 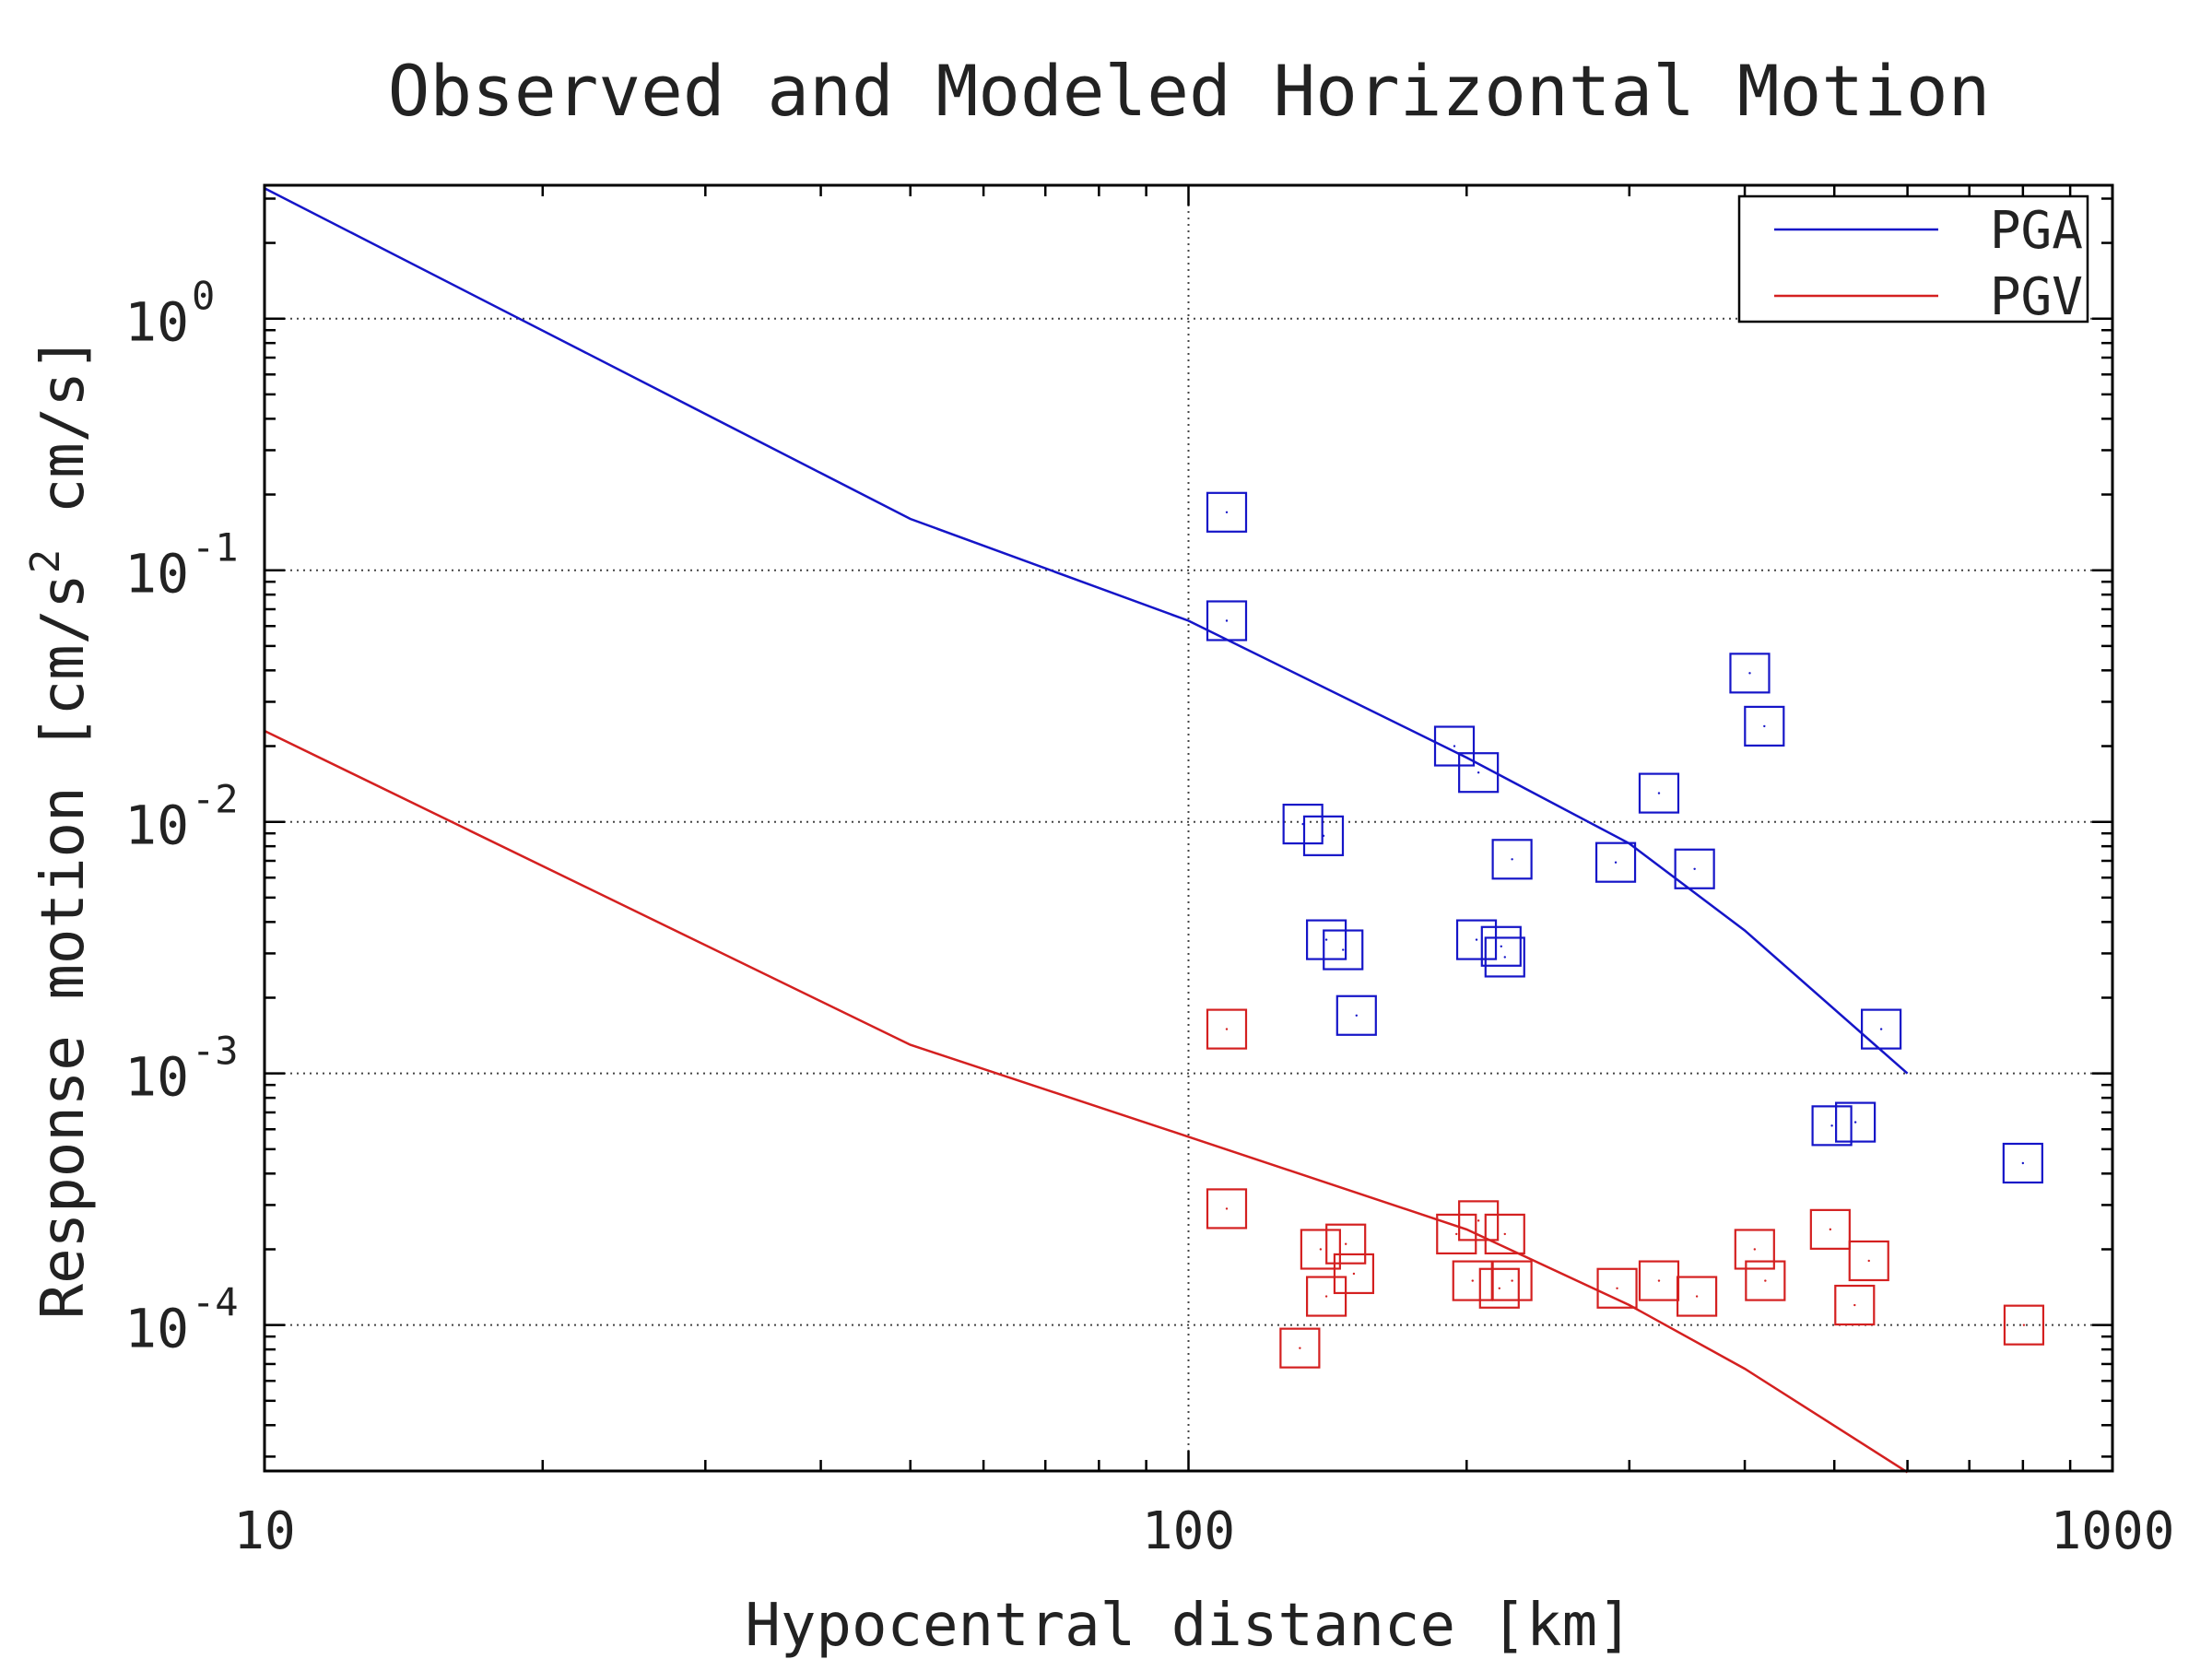 What do you see at coordinates (215, 799) in the screenshot?
I see `y-tick-exponent: -2` at bounding box center [215, 799].